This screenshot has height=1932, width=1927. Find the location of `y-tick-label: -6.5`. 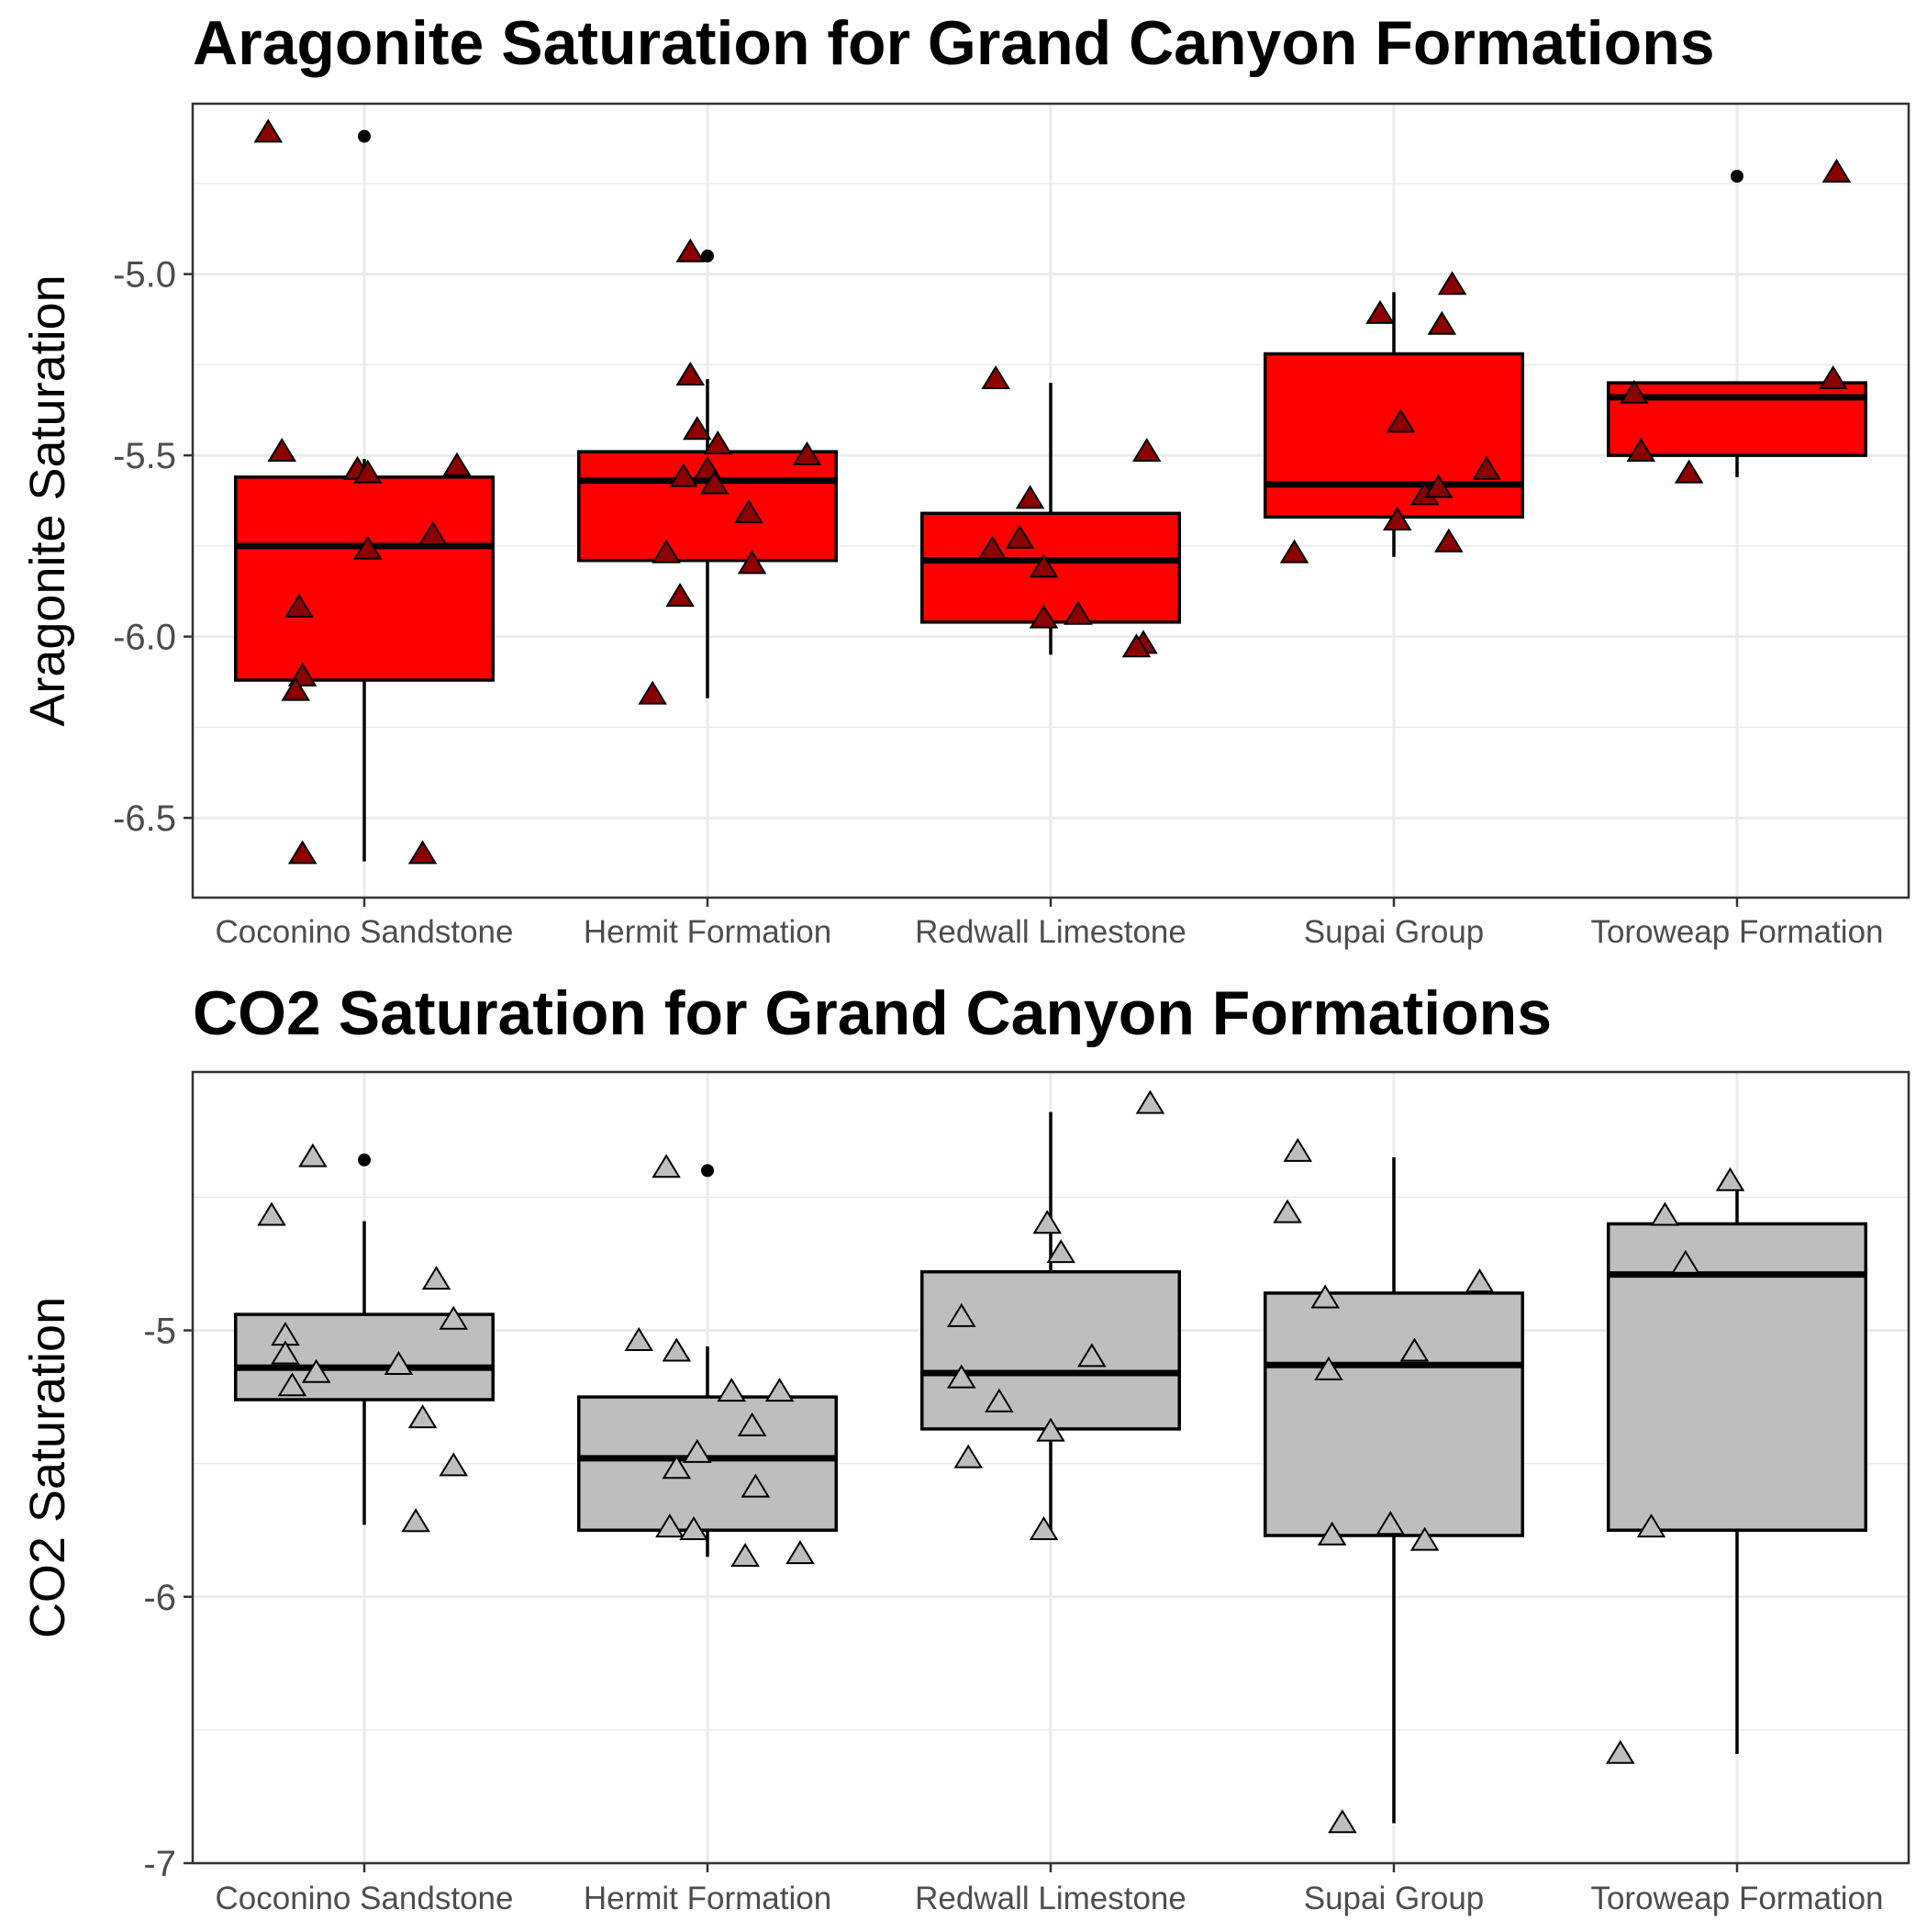

y-tick-label: -6.5 is located at coordinates (144, 818).